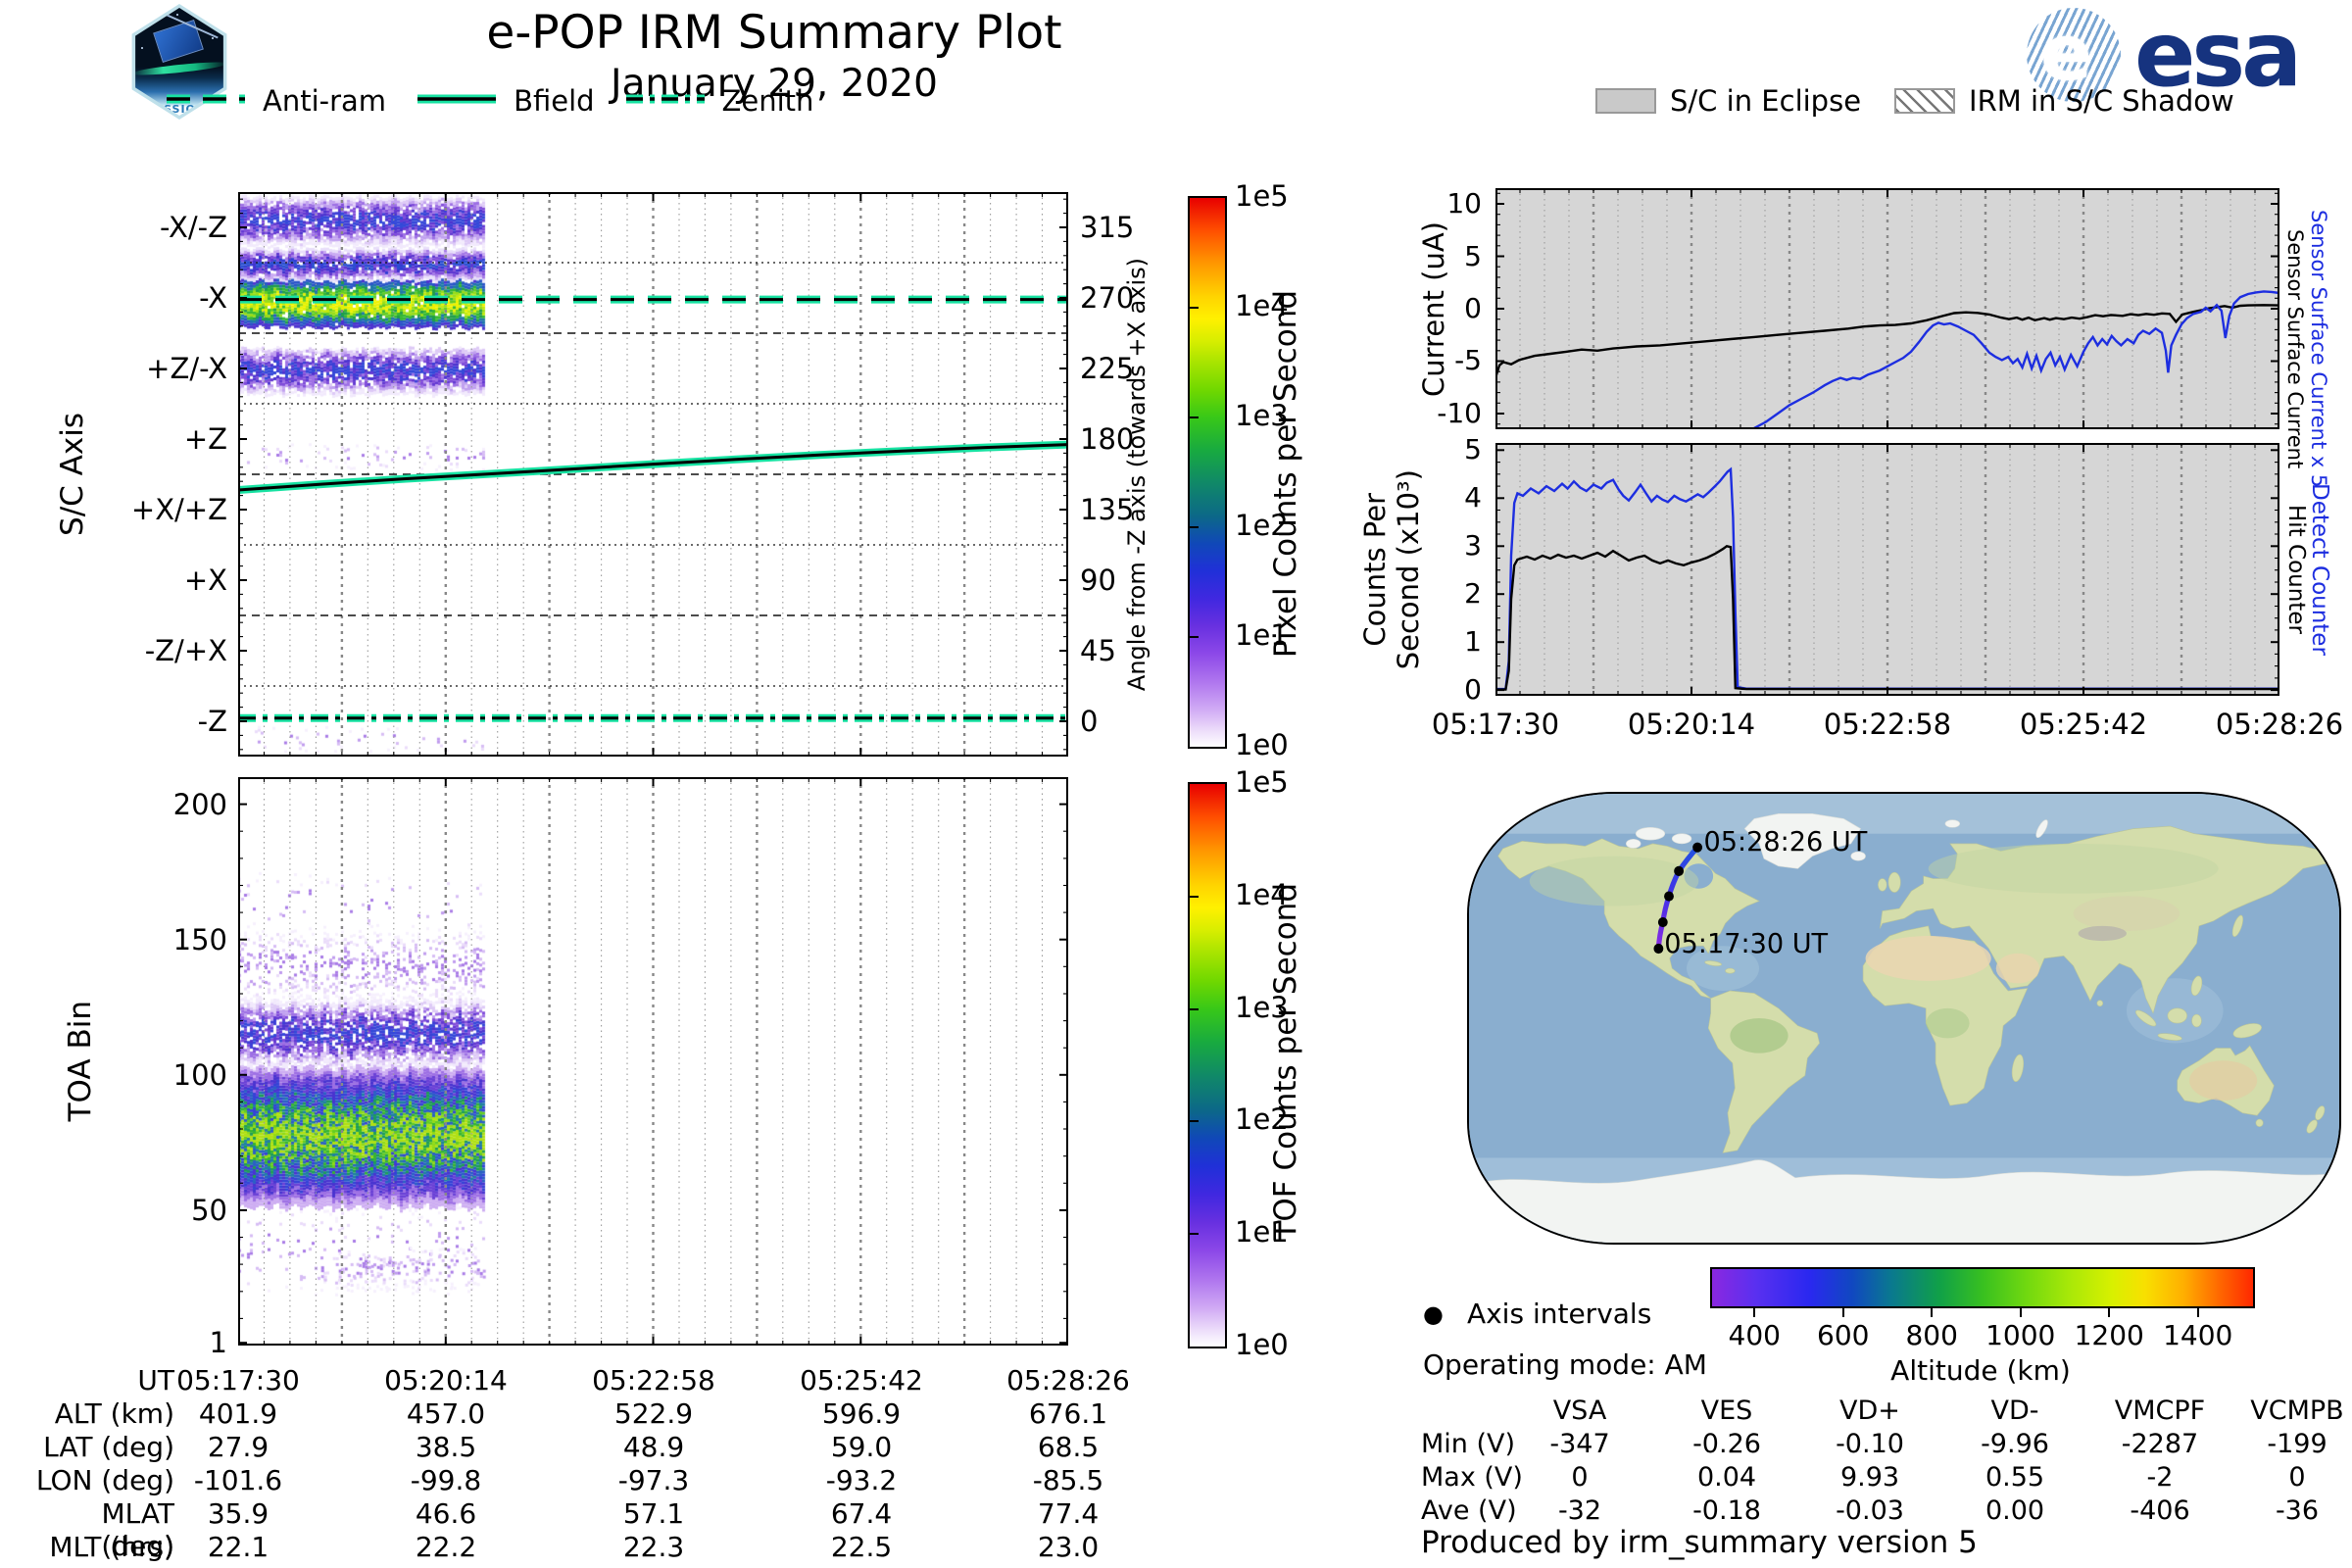  What do you see at coordinates (137, 1529) in the screenshot?
I see `ephemeris-row-label: MLAT (deg)` at bounding box center [137, 1529].